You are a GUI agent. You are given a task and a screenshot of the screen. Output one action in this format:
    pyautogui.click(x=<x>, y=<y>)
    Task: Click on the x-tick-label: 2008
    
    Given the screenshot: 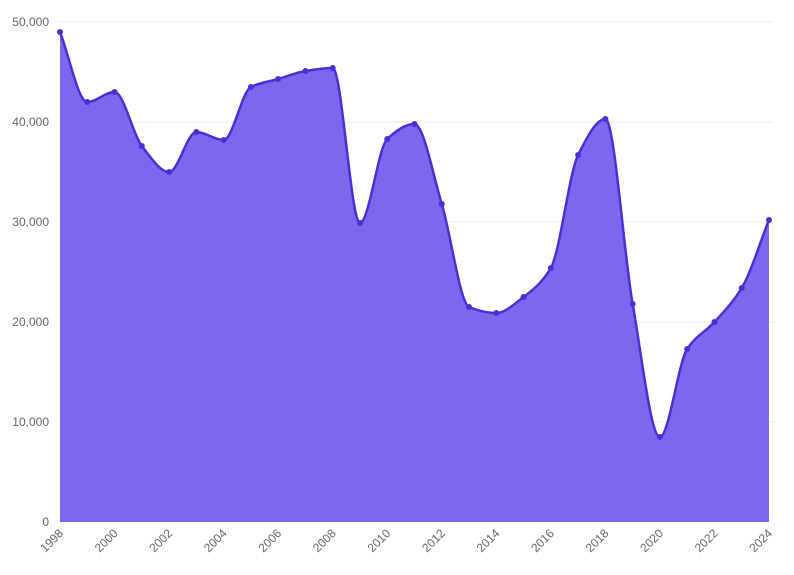 What is the action you would take?
    pyautogui.click(x=324, y=540)
    